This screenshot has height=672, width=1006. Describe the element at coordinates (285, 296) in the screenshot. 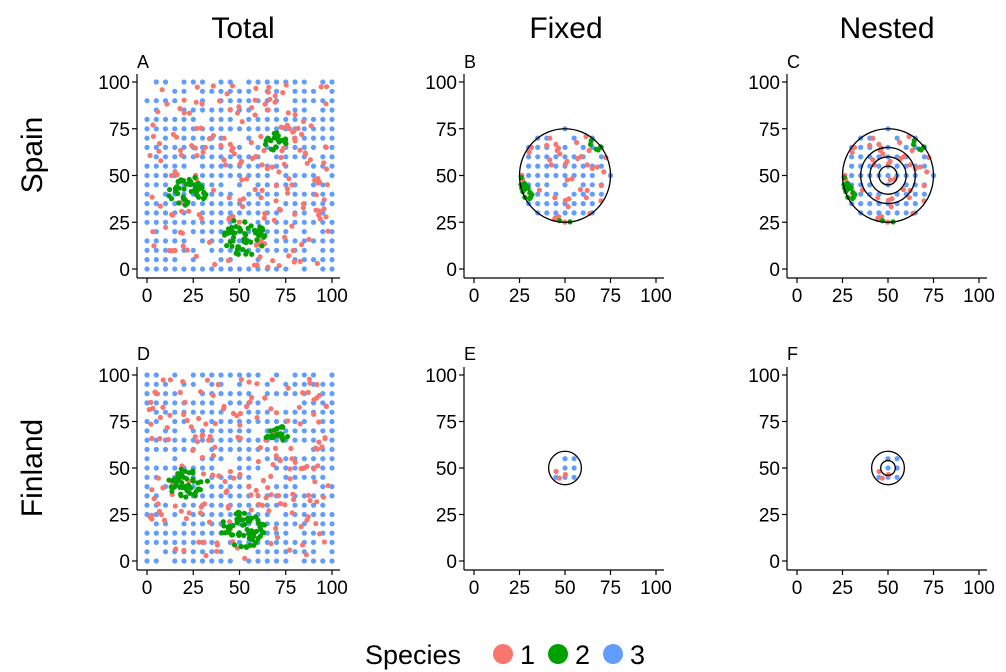

I see `x-tick-label: 75` at that location.